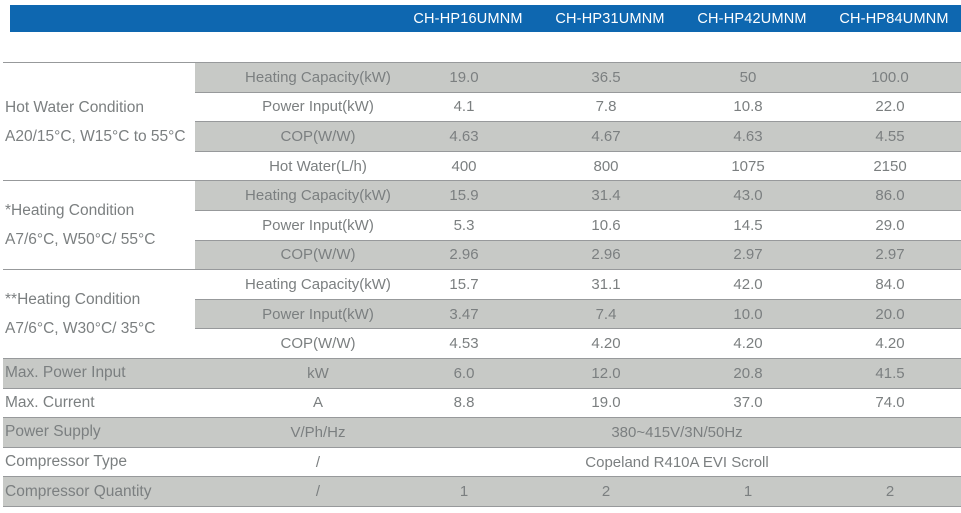  What do you see at coordinates (748, 77) in the screenshot?
I see `spec-value: 50` at bounding box center [748, 77].